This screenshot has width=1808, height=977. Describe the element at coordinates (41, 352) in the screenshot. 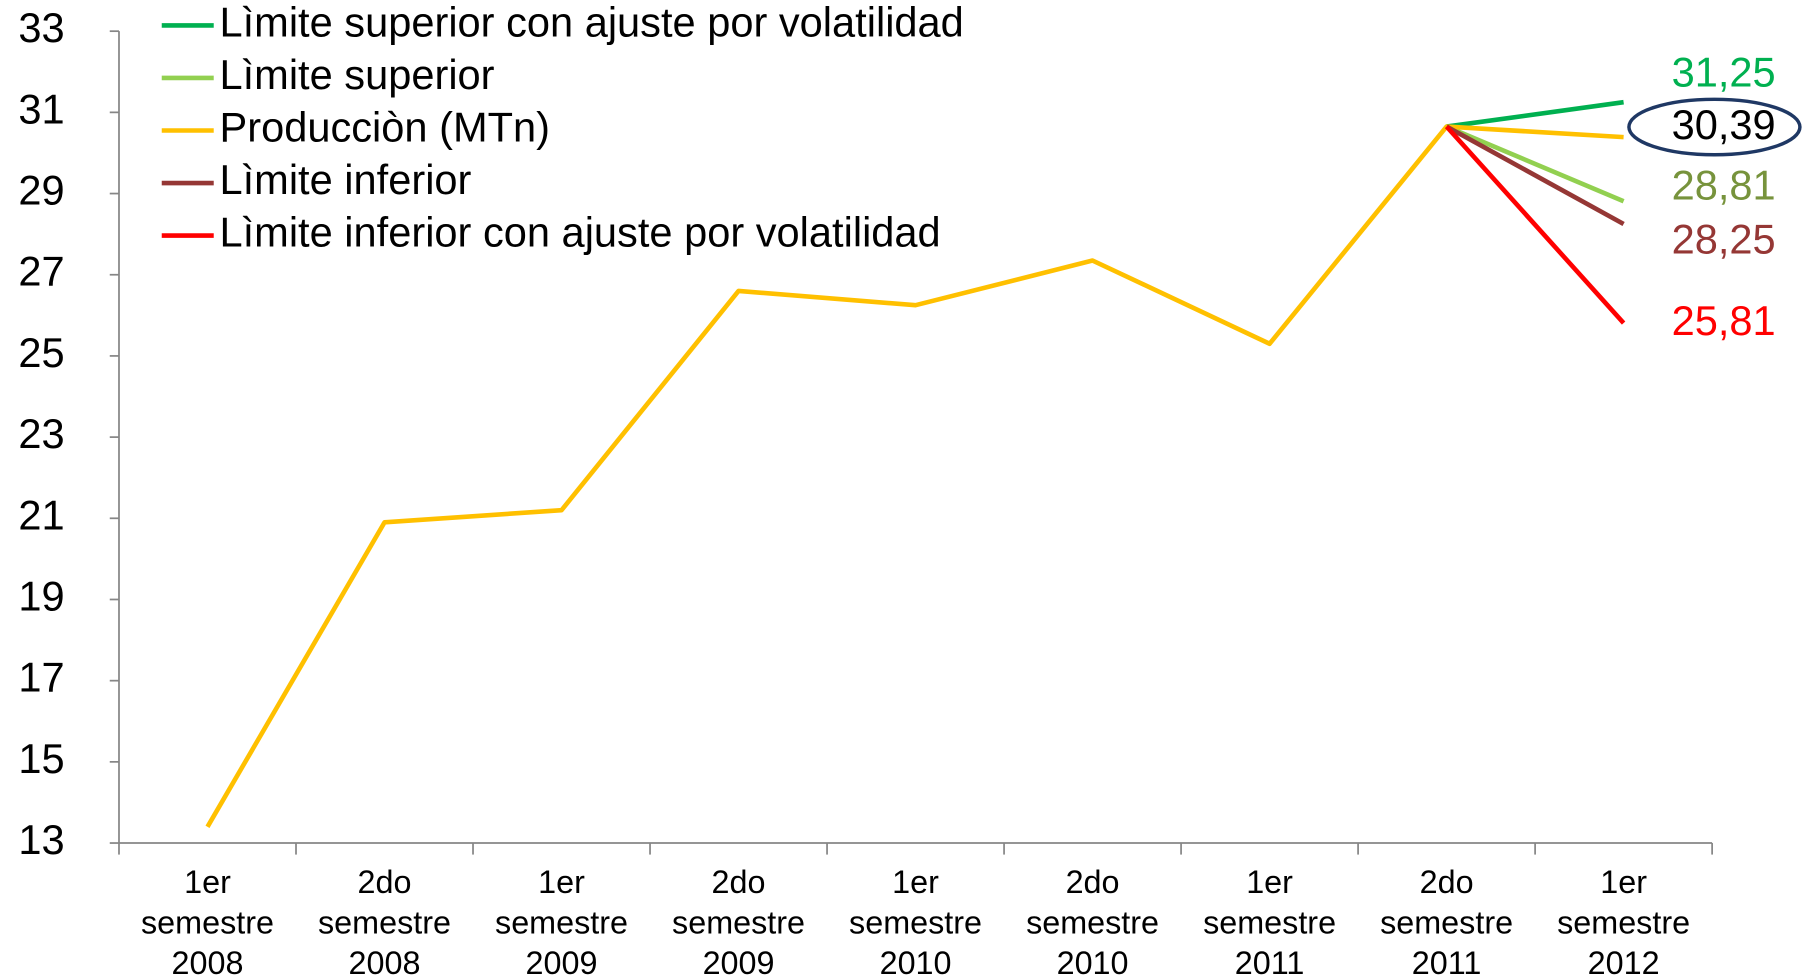

I see `y-tick-label: 25` at that location.